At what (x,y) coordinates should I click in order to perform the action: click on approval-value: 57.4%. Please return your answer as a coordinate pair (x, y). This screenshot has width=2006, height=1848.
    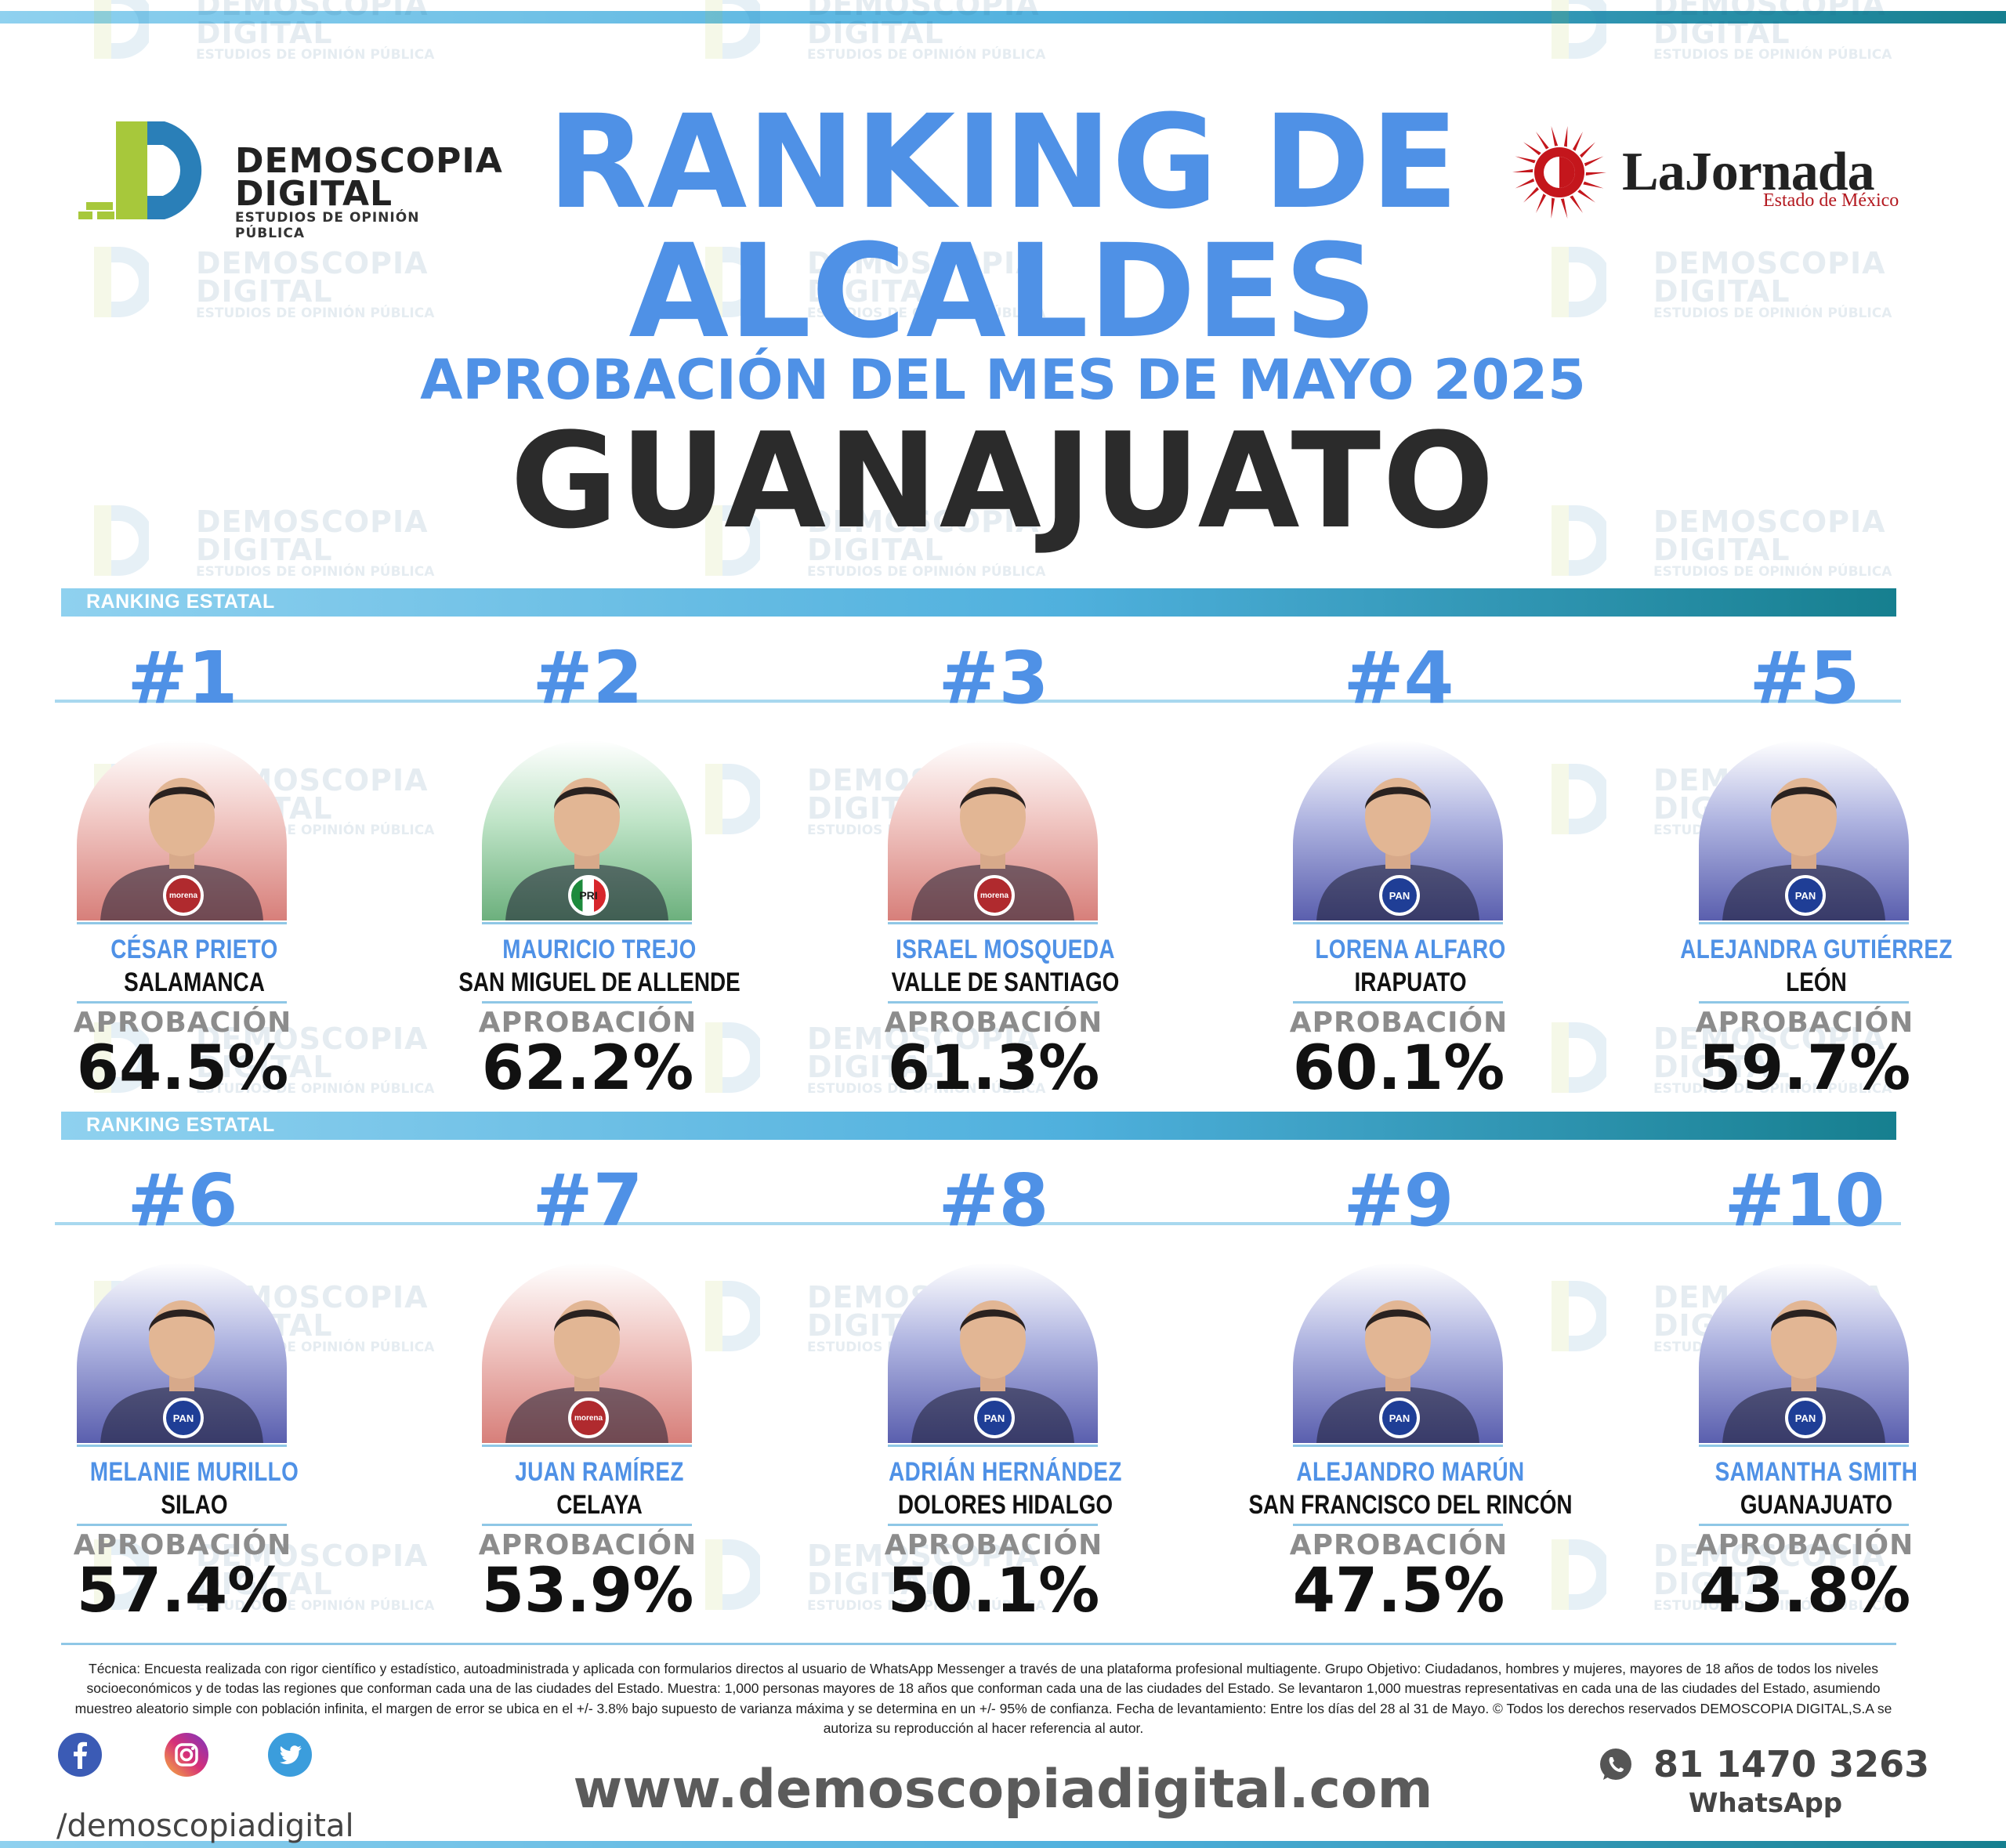
    Looking at the image, I should click on (182, 1591).